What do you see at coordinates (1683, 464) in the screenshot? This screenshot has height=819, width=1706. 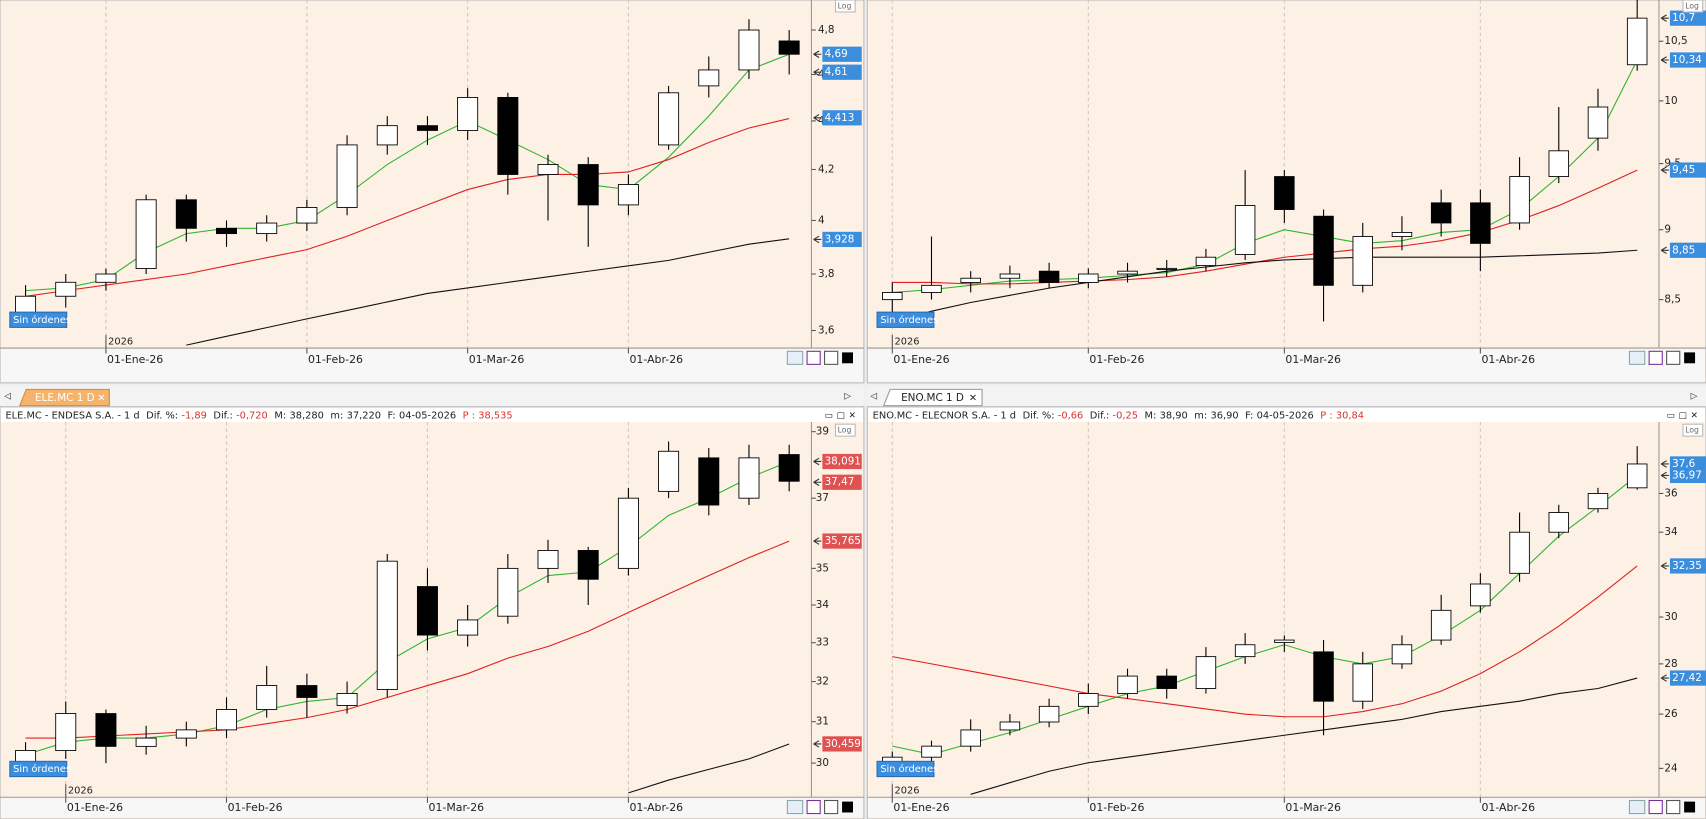 I see `price-label: 37,6` at bounding box center [1683, 464].